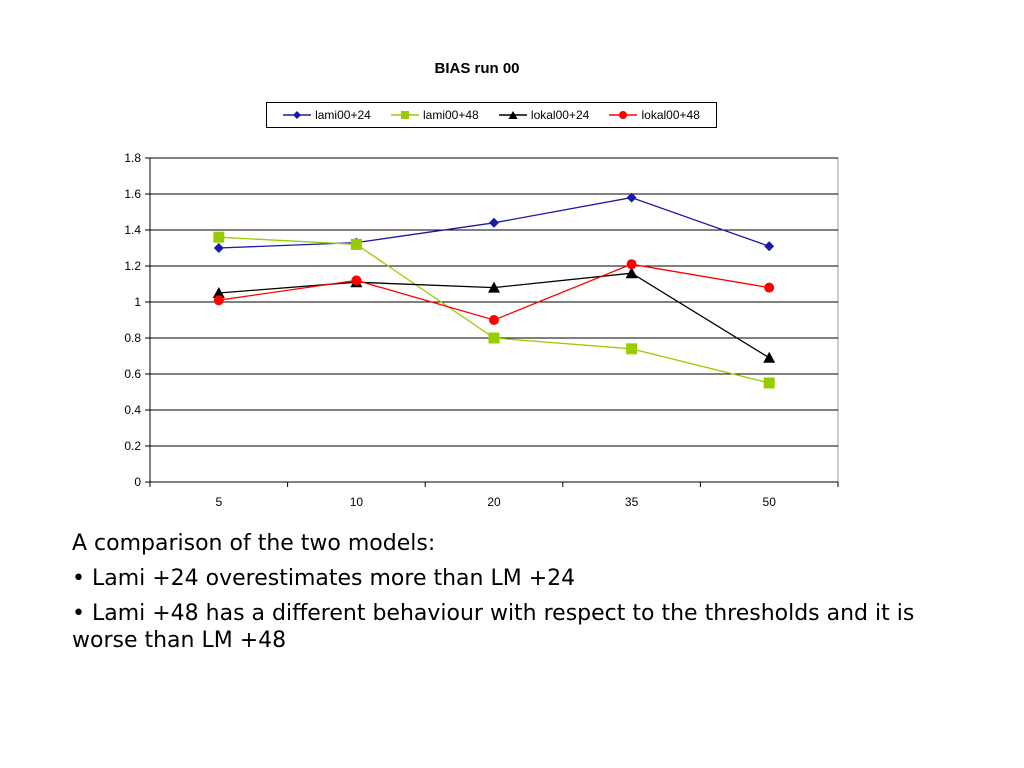 The image size is (1024, 768). What do you see at coordinates (670, 115) in the screenshot?
I see `legend-label-lokal00-48: lokal00+48` at bounding box center [670, 115].